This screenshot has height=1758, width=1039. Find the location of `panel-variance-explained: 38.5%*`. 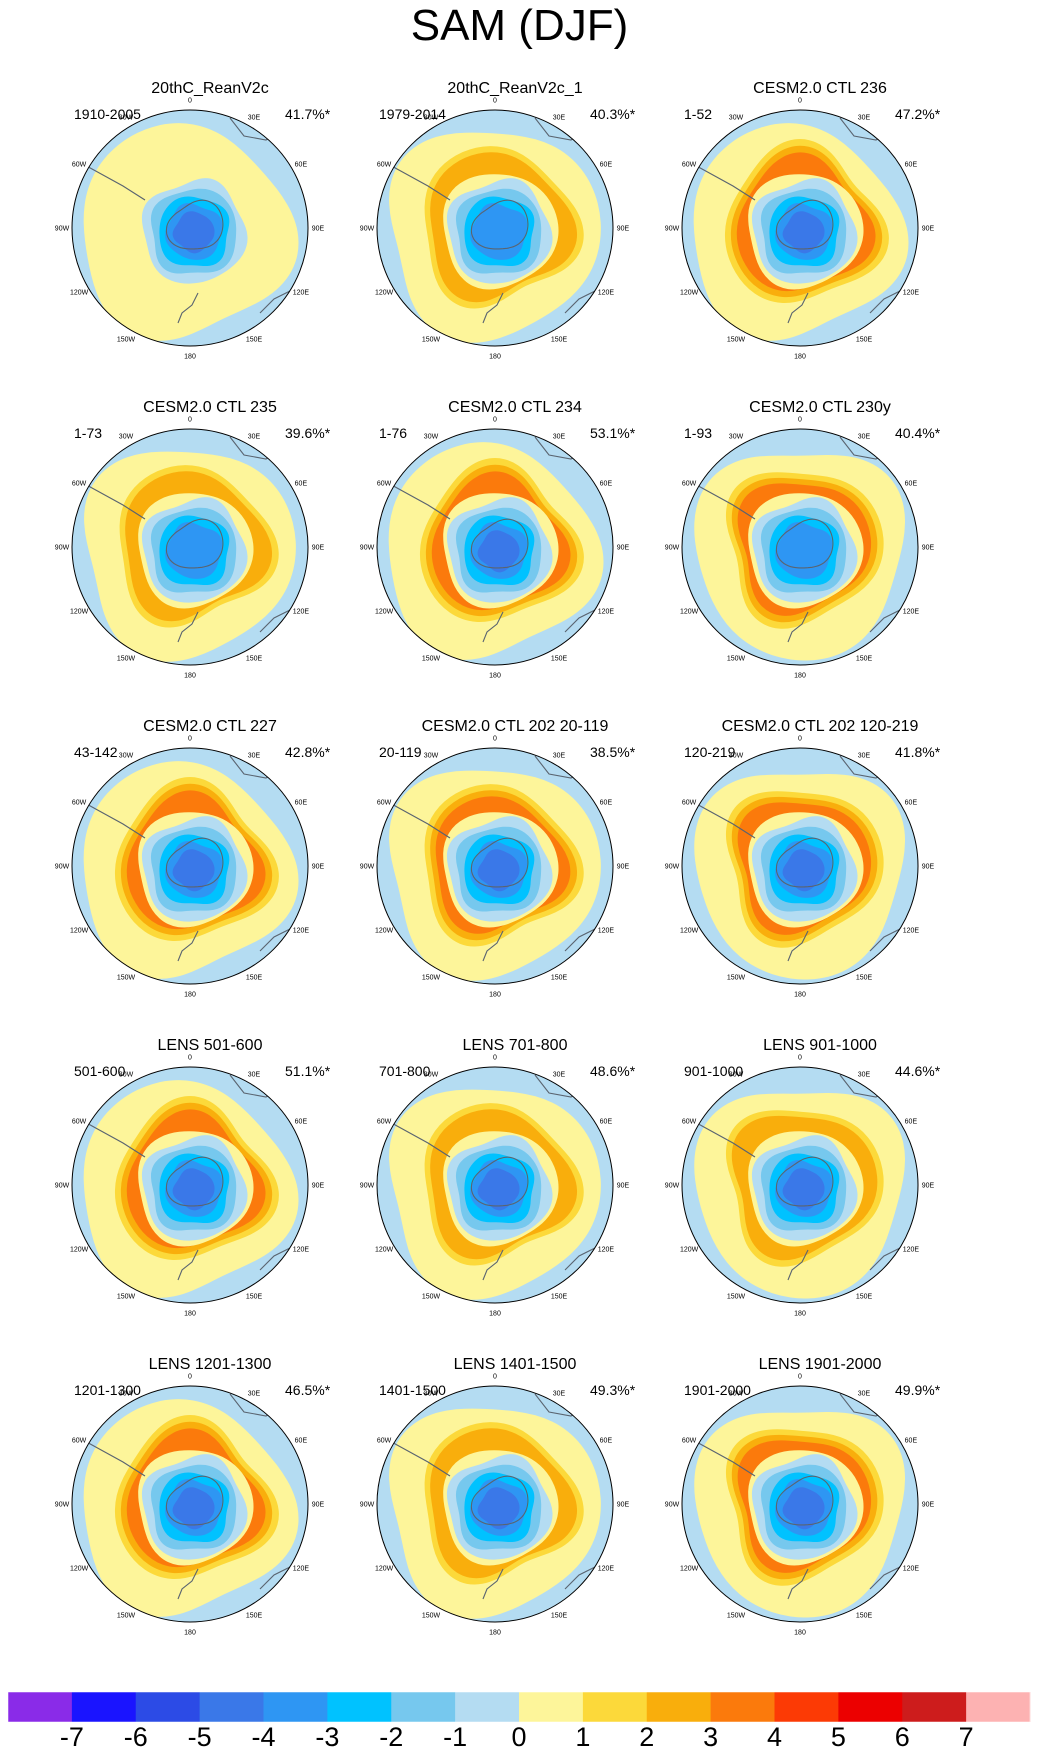

panel-variance-explained: 38.5%* is located at coordinates (613, 752).